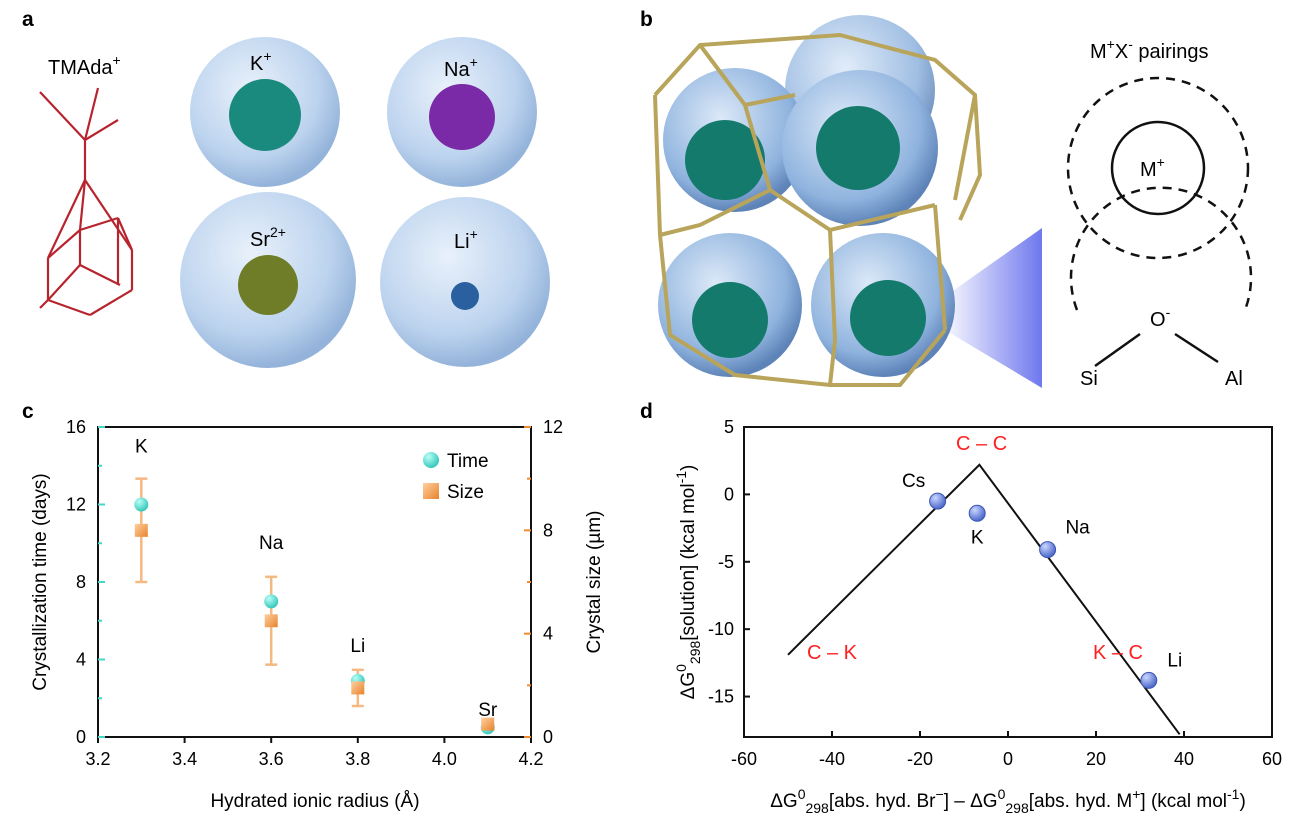 The image size is (1303, 821). Describe the element at coordinates (466, 239) in the screenshot. I see `ion-label-li: Li+` at that location.